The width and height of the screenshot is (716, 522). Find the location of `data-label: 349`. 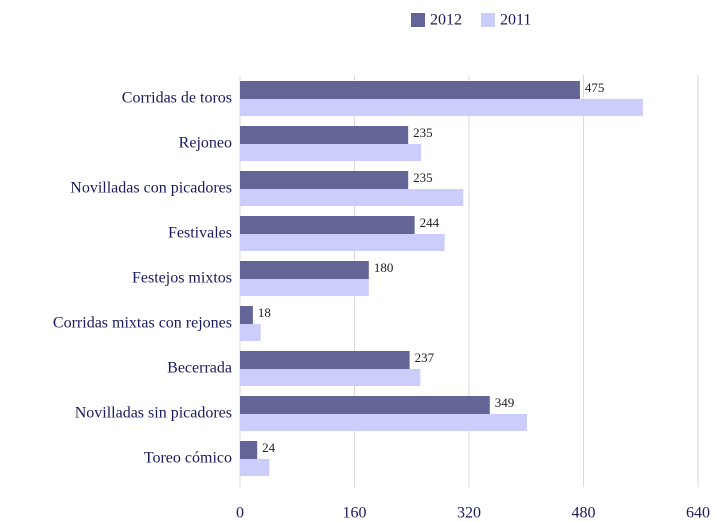

data-label: 349 is located at coordinates (505, 402).